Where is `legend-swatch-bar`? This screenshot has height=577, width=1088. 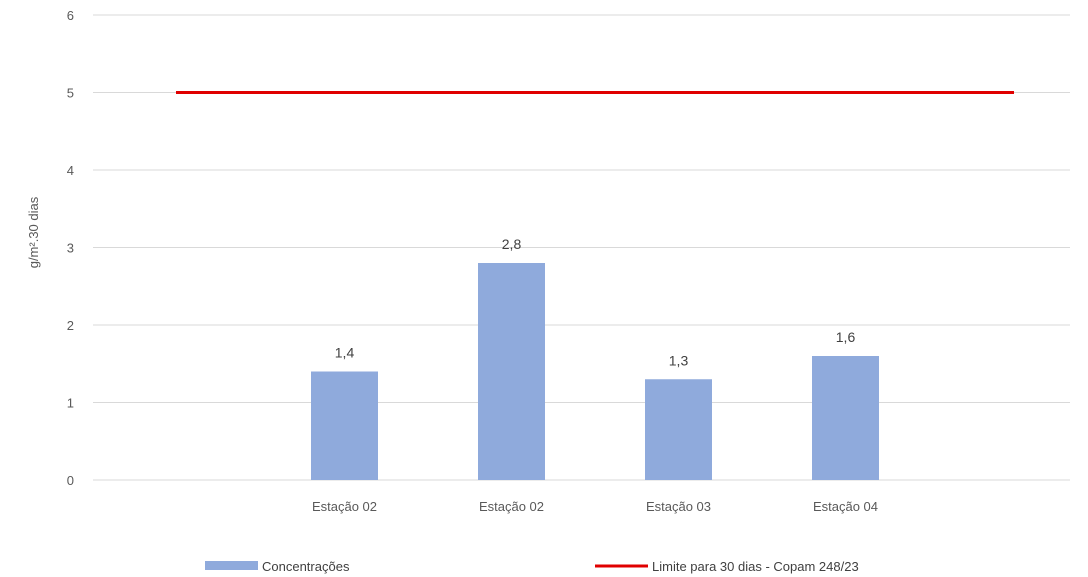 legend-swatch-bar is located at coordinates (231, 565).